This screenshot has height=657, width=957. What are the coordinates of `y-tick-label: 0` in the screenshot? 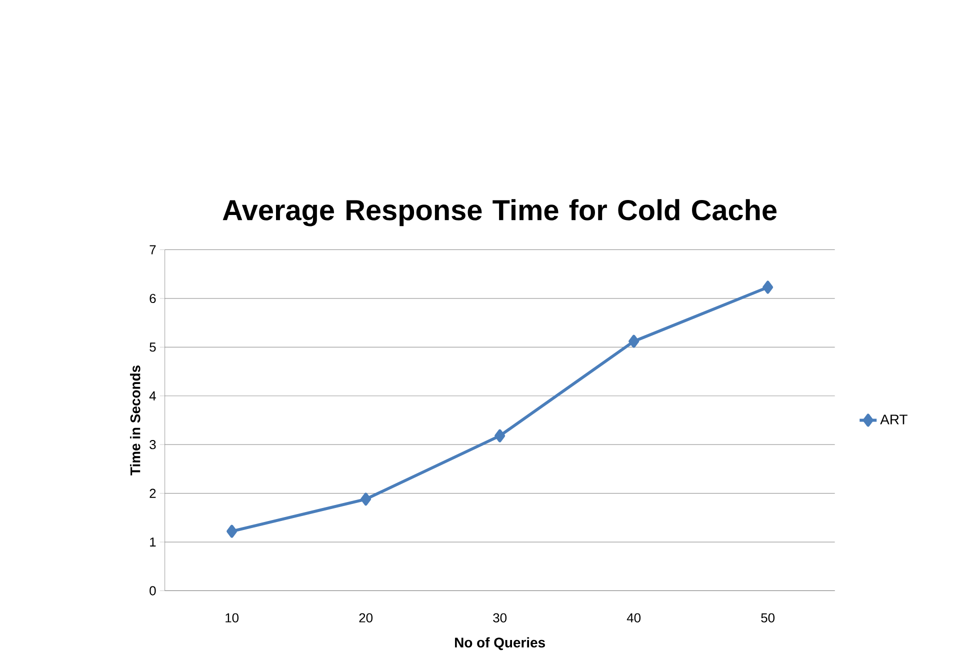 It's located at (153, 591).